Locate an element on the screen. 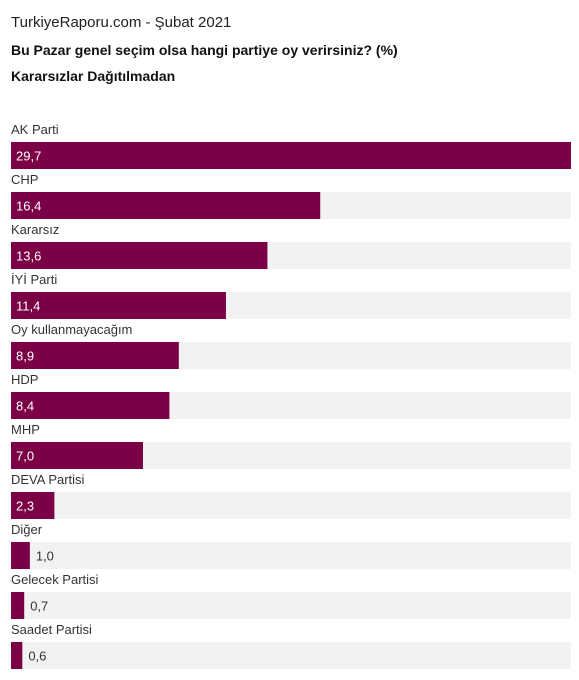  category-label: İYİ Parti is located at coordinates (34, 279).